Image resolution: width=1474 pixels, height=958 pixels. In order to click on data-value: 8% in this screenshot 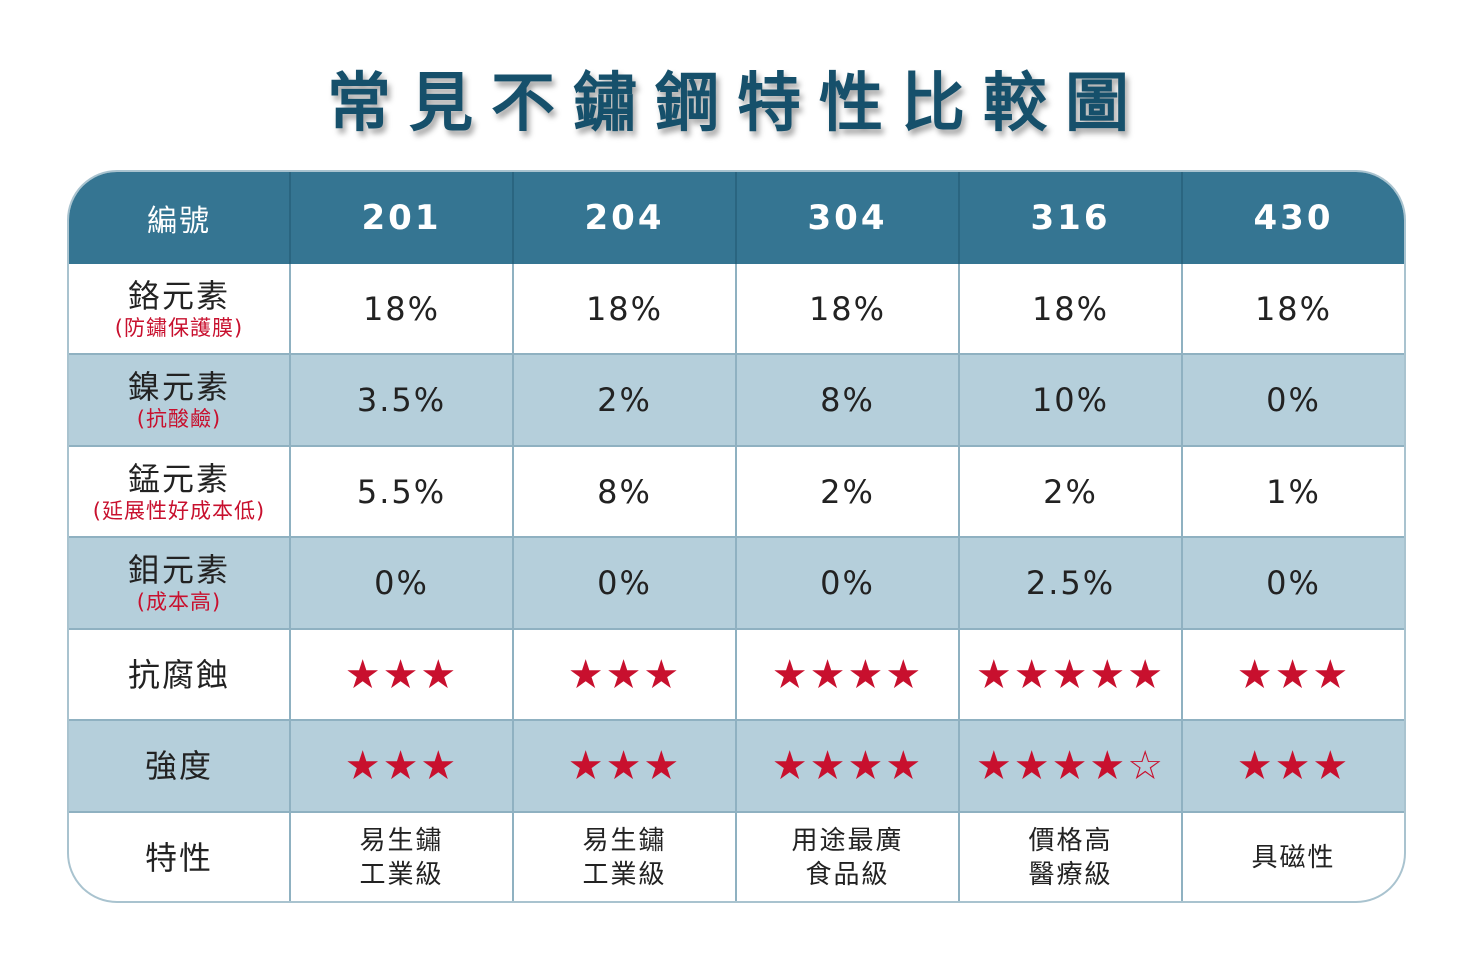, I will do `click(847, 400)`.